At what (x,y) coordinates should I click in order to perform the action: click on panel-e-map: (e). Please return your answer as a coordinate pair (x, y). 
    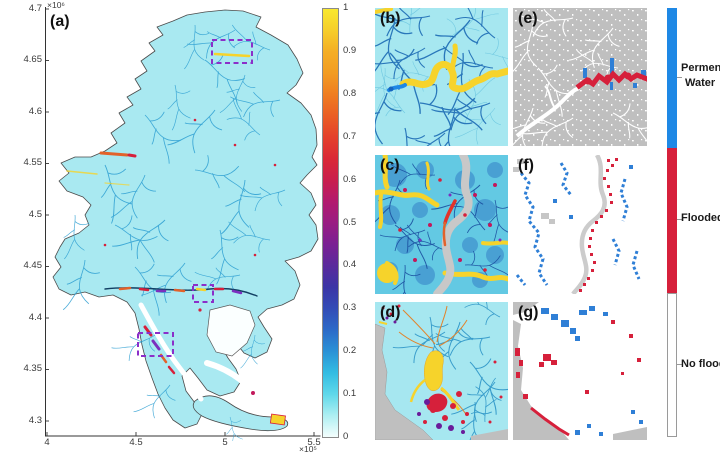
    Looking at the image, I should click on (580, 77).